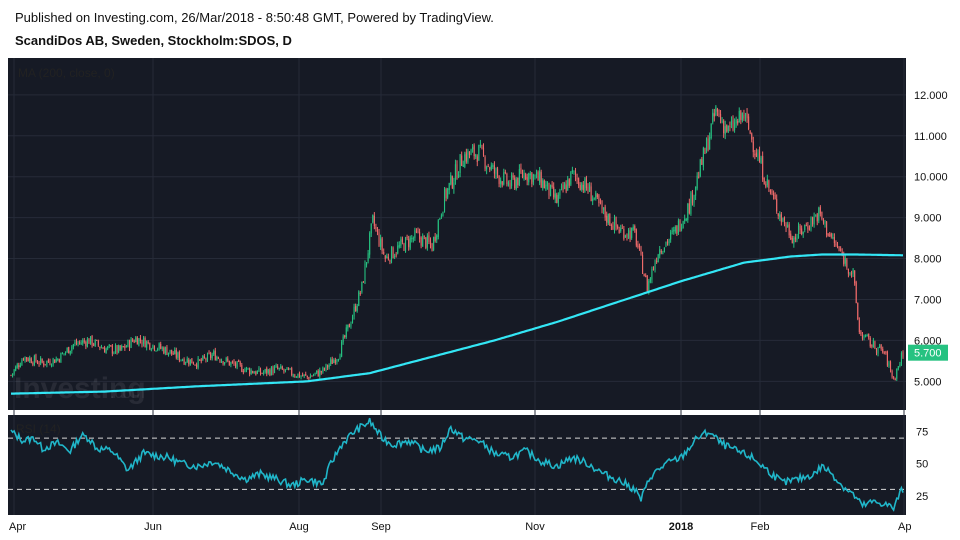 The width and height of the screenshot is (960, 540). Describe the element at coordinates (928, 260) in the screenshot. I see `price-y-tick-label: 8.000` at that location.